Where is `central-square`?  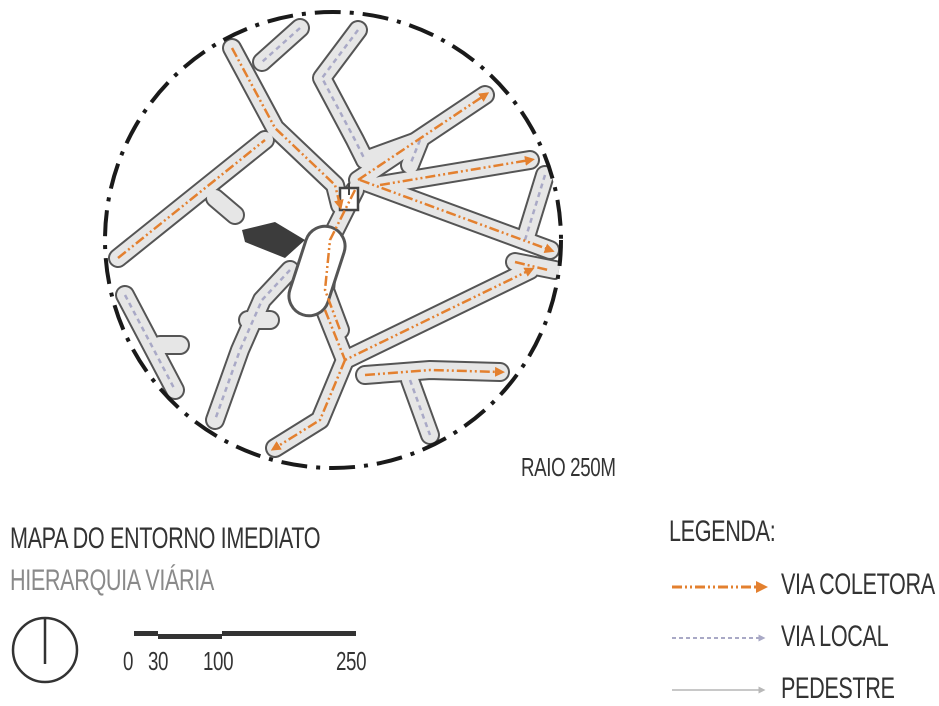 central-square is located at coordinates (323, 250).